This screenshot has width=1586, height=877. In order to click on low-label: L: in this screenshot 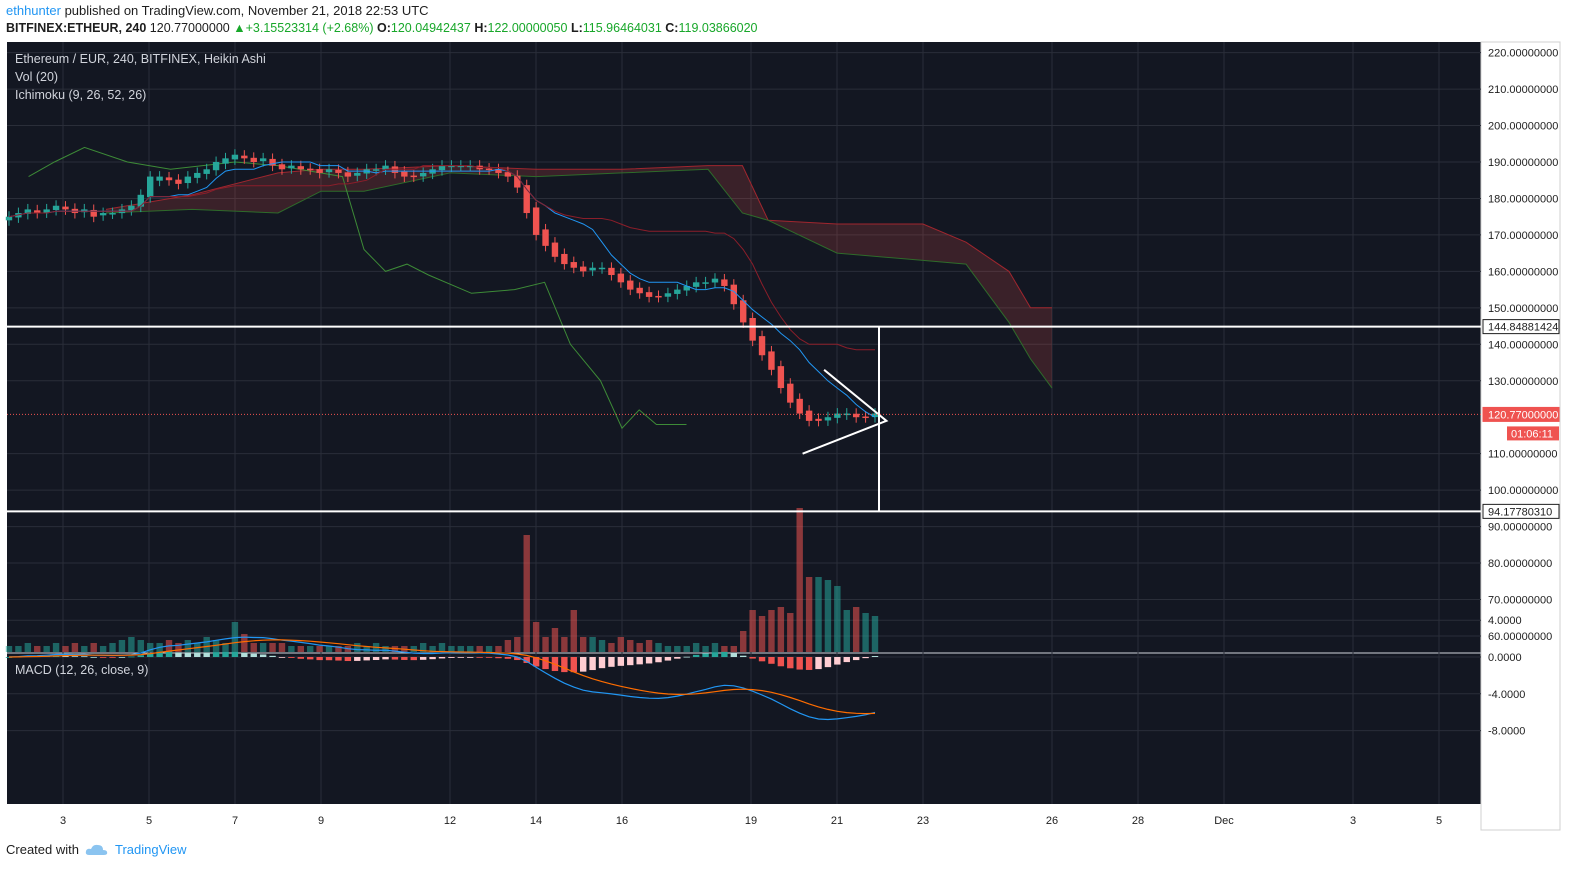, I will do `click(576, 28)`.